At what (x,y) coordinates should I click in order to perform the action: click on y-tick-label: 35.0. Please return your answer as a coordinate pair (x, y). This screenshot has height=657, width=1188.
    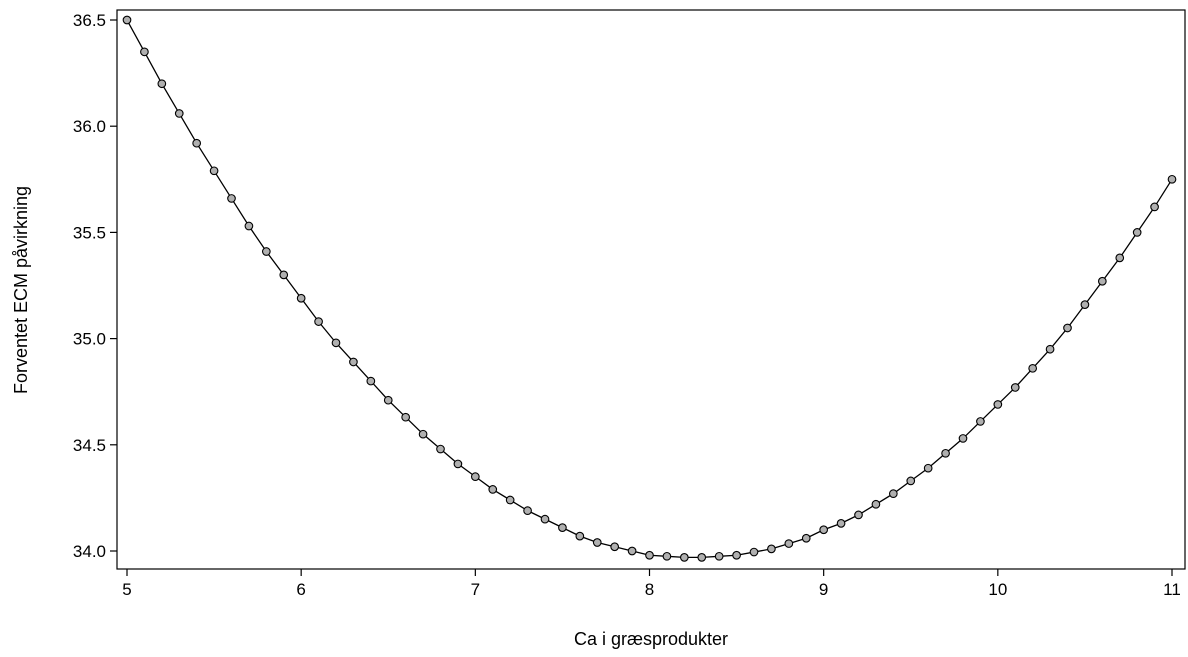
    Looking at the image, I should click on (89, 339).